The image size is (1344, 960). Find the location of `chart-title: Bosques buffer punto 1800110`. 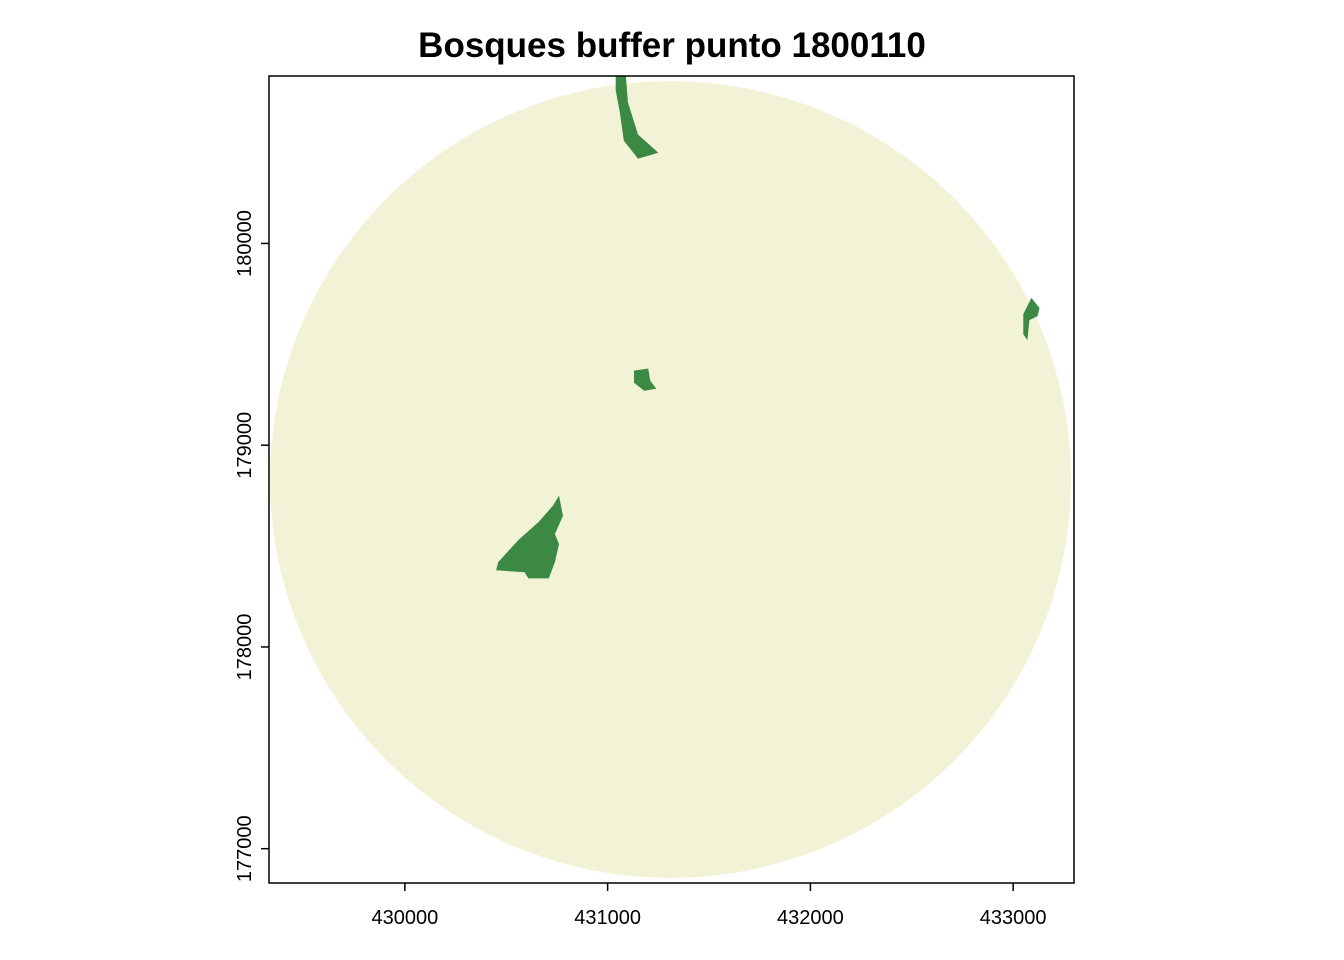

chart-title: Bosques buffer punto 1800110 is located at coordinates (672, 45).